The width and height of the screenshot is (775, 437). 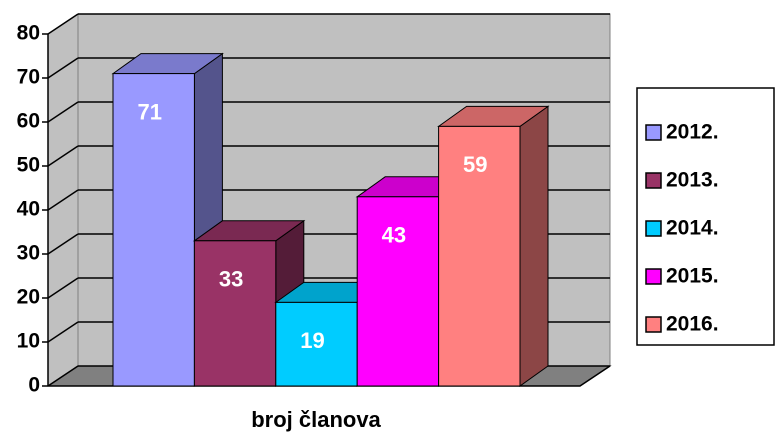 What do you see at coordinates (28, 297) in the screenshot?
I see `y-tick-label: 20` at bounding box center [28, 297].